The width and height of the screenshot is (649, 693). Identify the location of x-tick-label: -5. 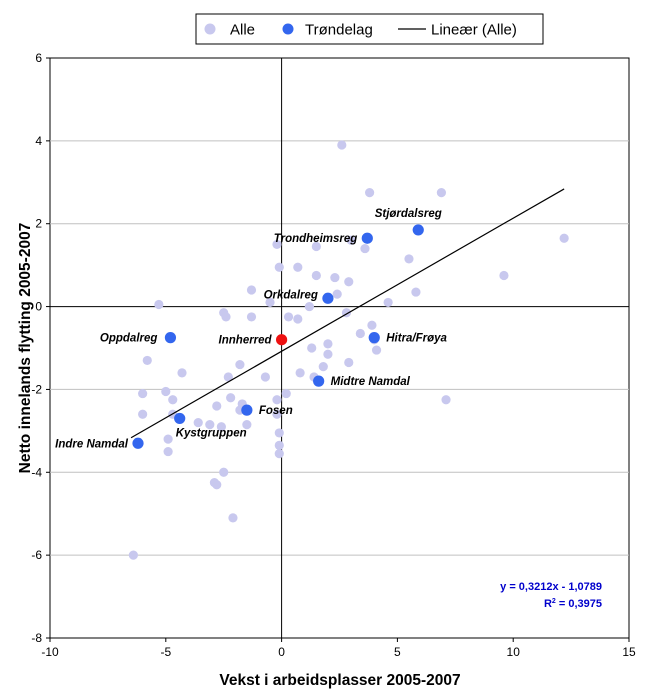
(165, 652).